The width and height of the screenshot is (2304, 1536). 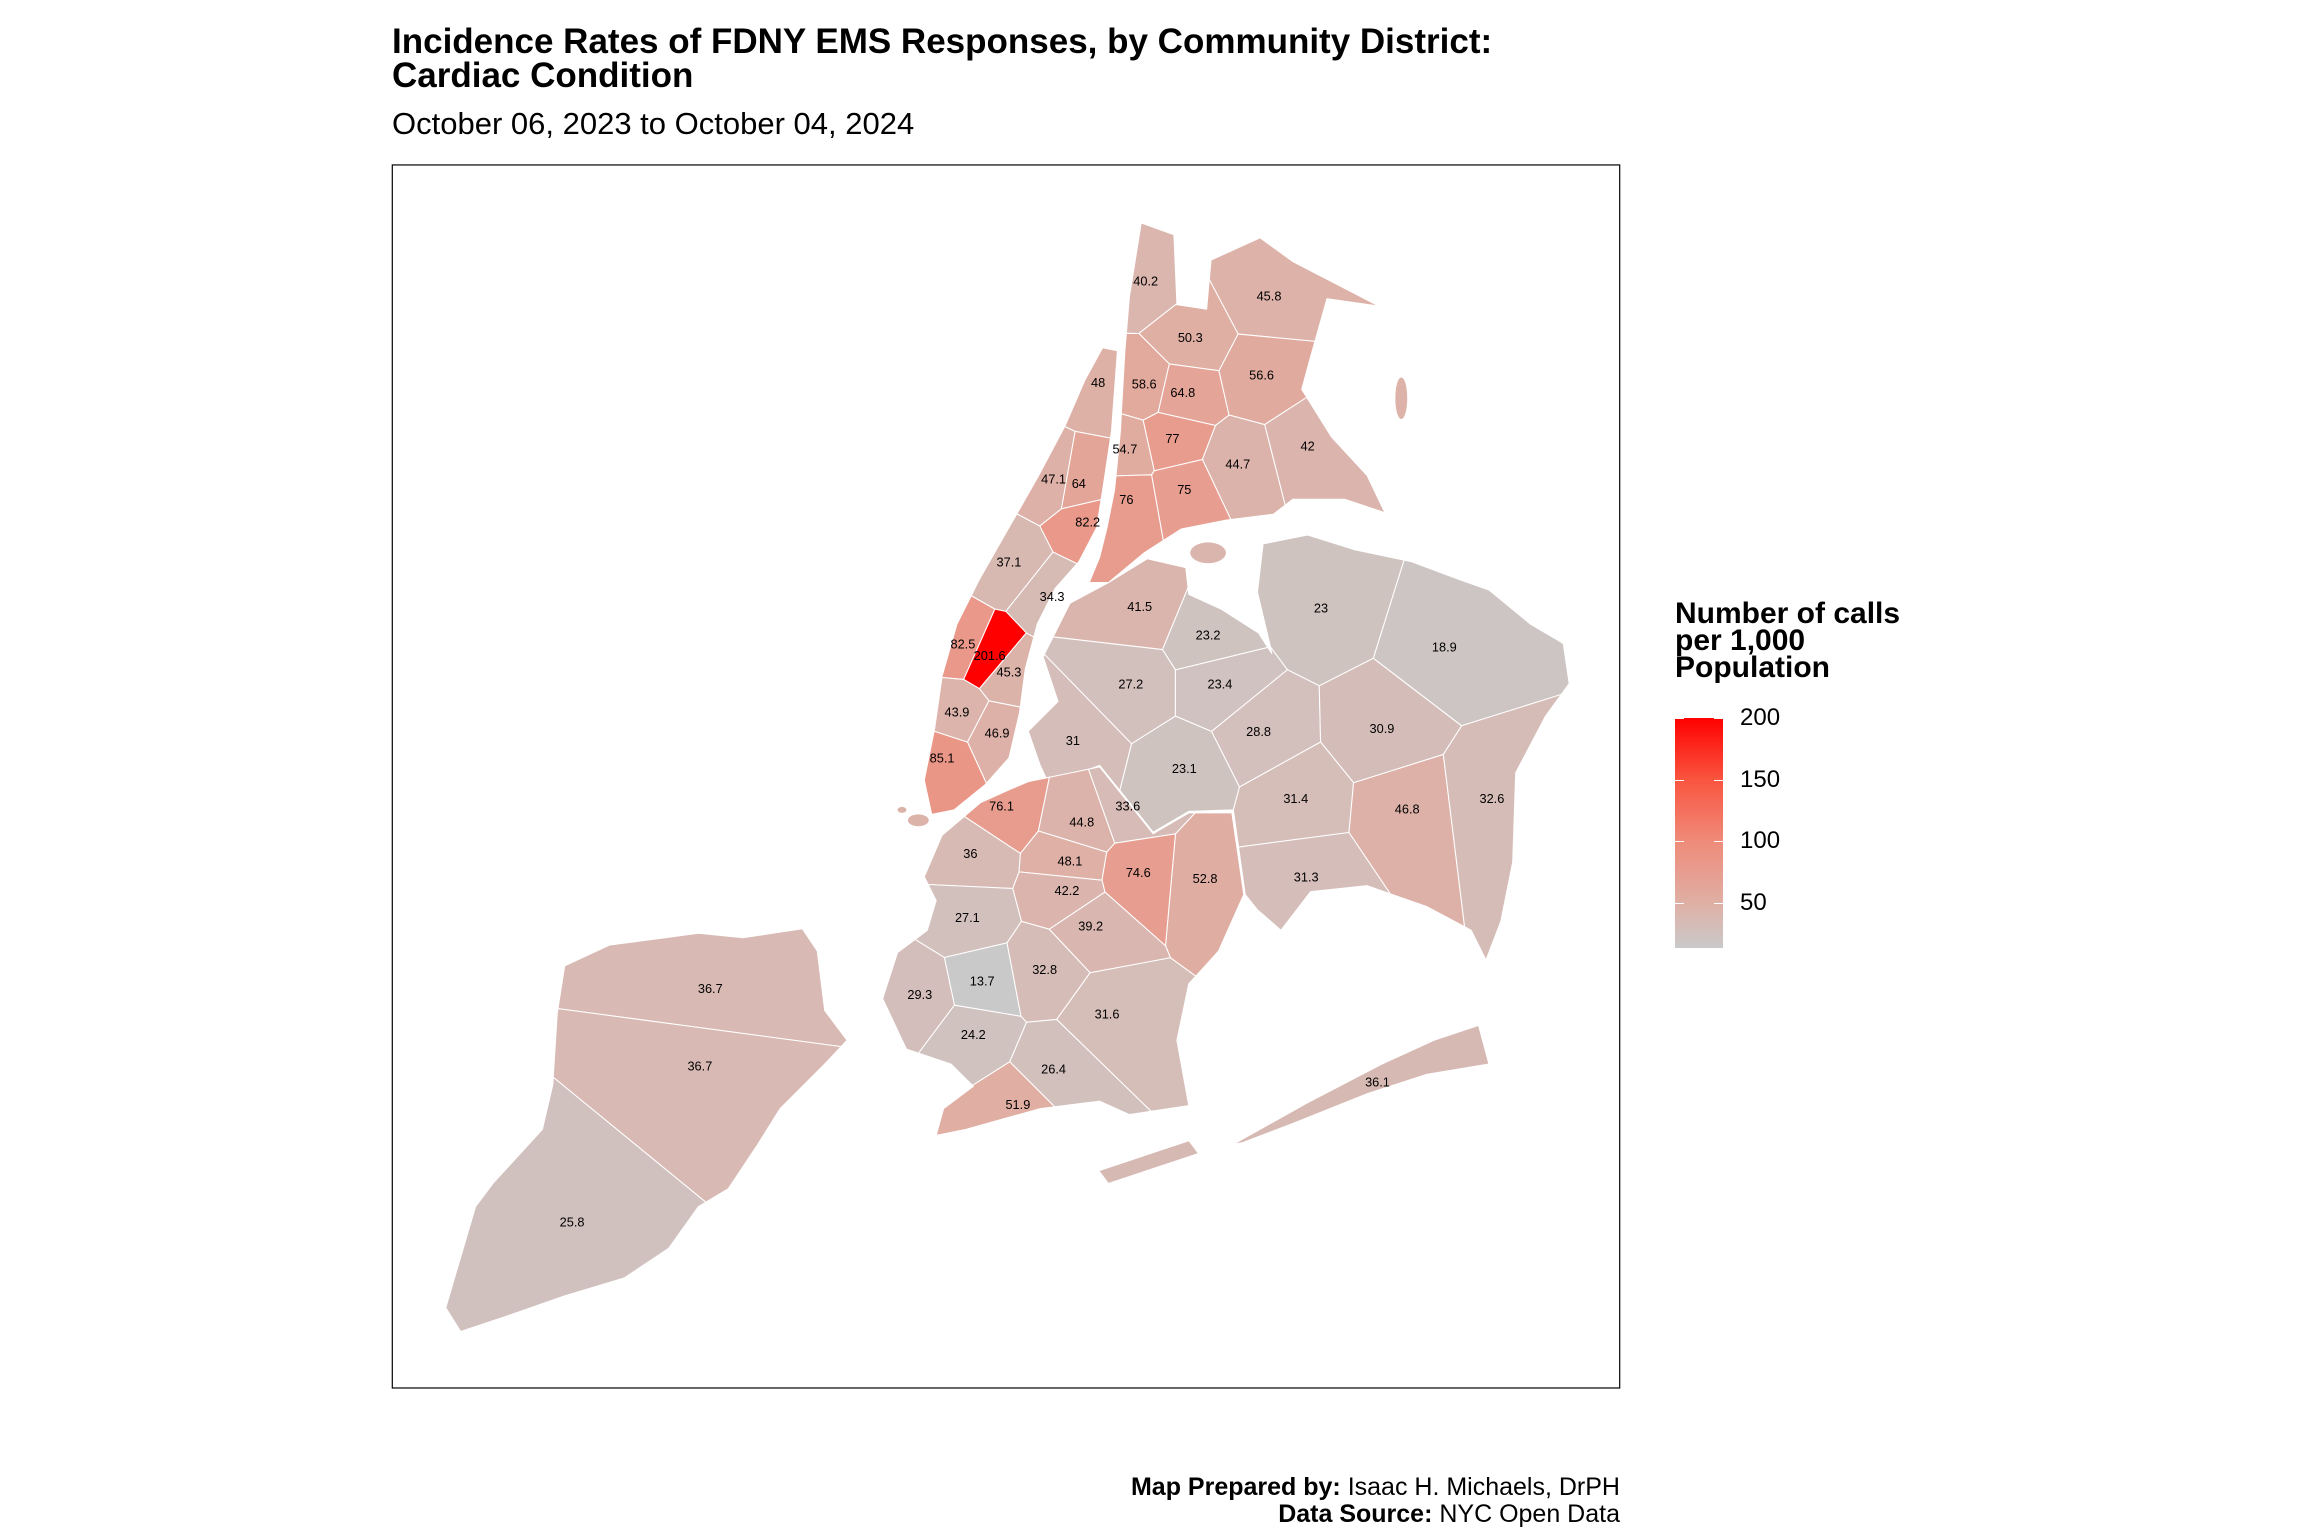 I want to click on district-value-label: 51.9, so click(x=1017, y=1104).